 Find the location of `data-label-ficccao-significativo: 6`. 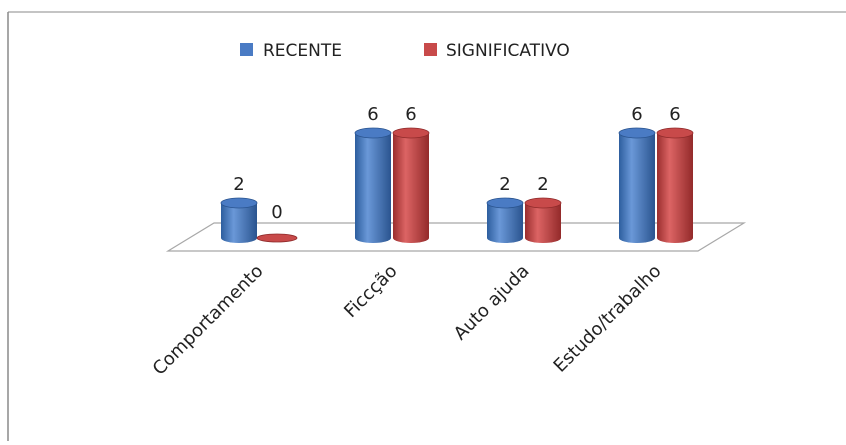

data-label-ficccao-significativo: 6 is located at coordinates (410, 114).